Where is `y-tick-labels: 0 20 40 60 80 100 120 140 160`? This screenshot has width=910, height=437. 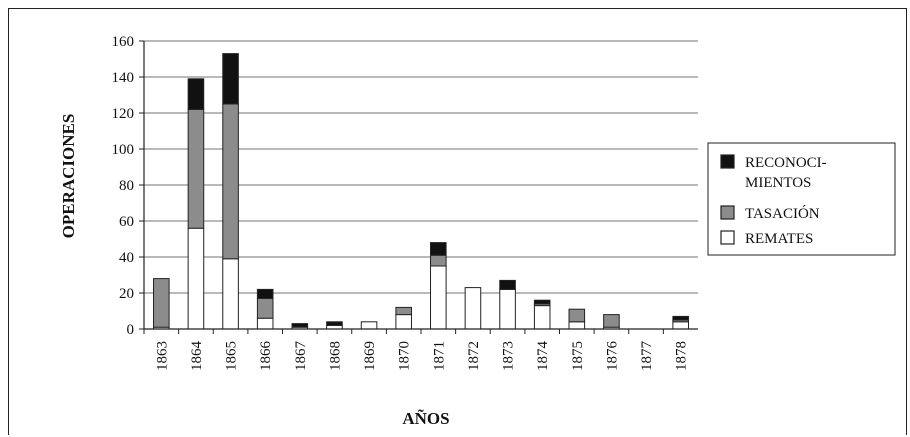 y-tick-labels: 0 20 40 60 80 100 120 140 160 is located at coordinates (123, 186).